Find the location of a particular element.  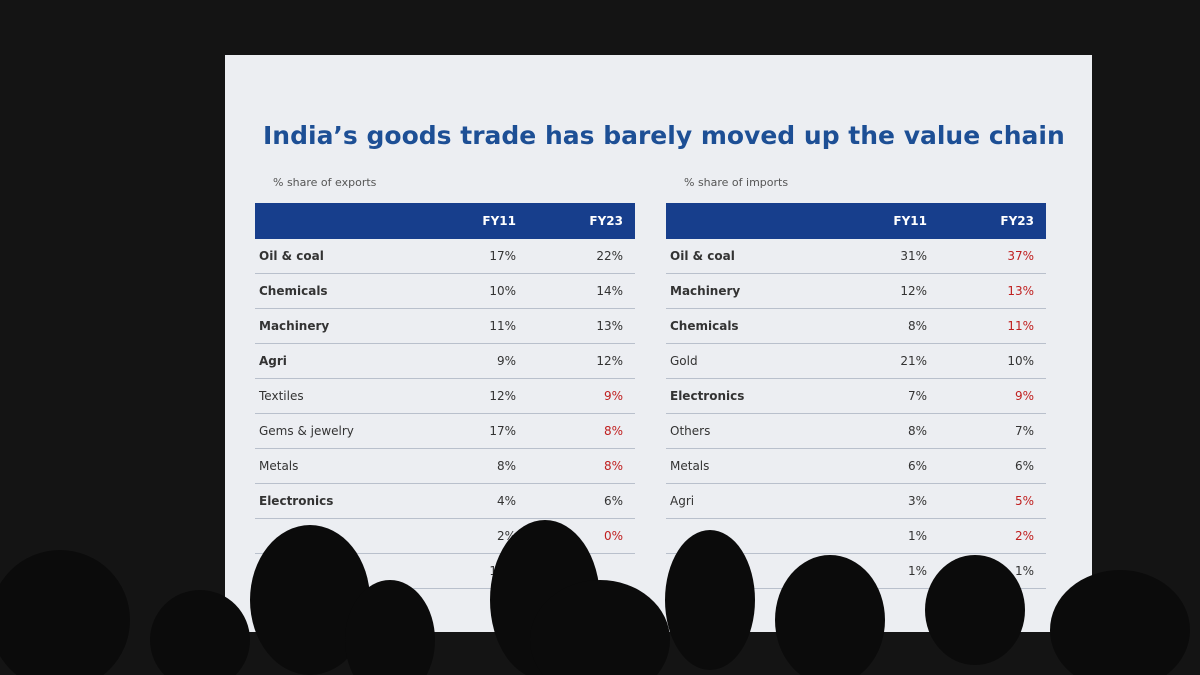

table-row: Metals 6% 6% is located at coordinates (856, 466).